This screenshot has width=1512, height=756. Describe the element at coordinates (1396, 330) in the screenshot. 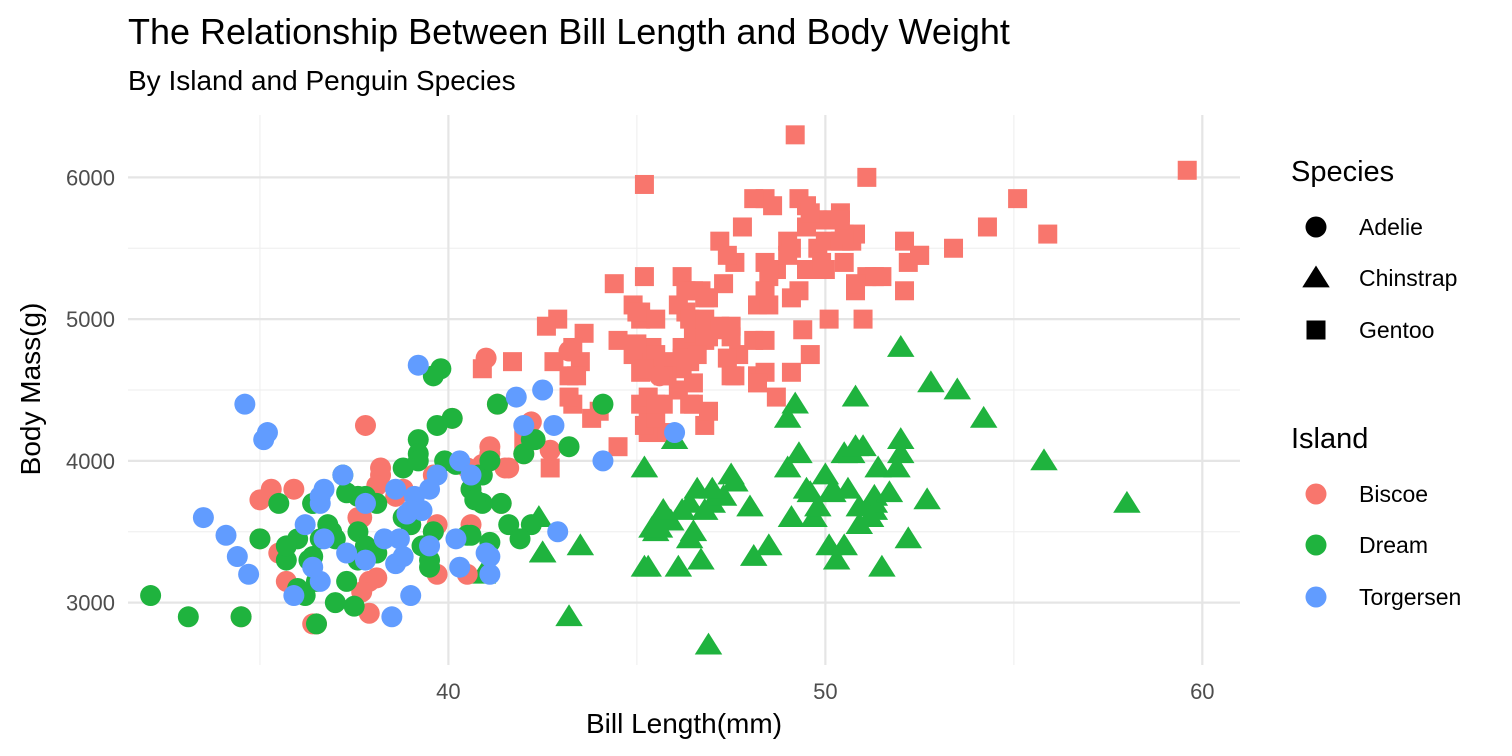

I see `legend-label-gentoo: Gentoo` at that location.